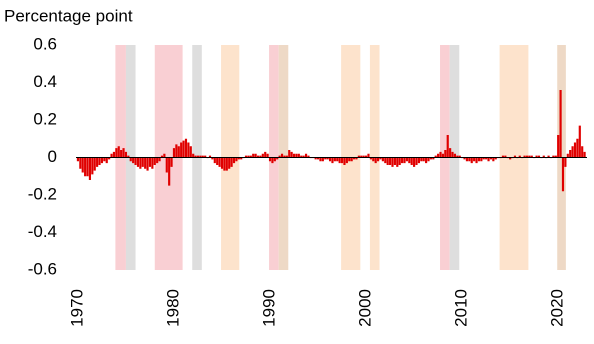 Image resolution: width=594 pixels, height=344 pixels. Describe the element at coordinates (461, 308) in the screenshot. I see `x-tick-label: 2010` at that location.